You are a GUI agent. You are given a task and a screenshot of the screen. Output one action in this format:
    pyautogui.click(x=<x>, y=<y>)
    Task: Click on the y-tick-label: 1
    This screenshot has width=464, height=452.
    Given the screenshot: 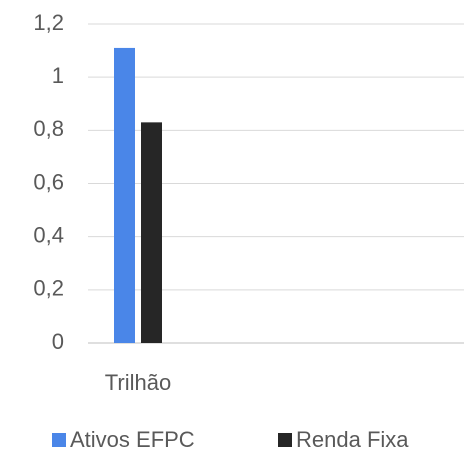 What is the action you would take?
    pyautogui.click(x=58, y=75)
    